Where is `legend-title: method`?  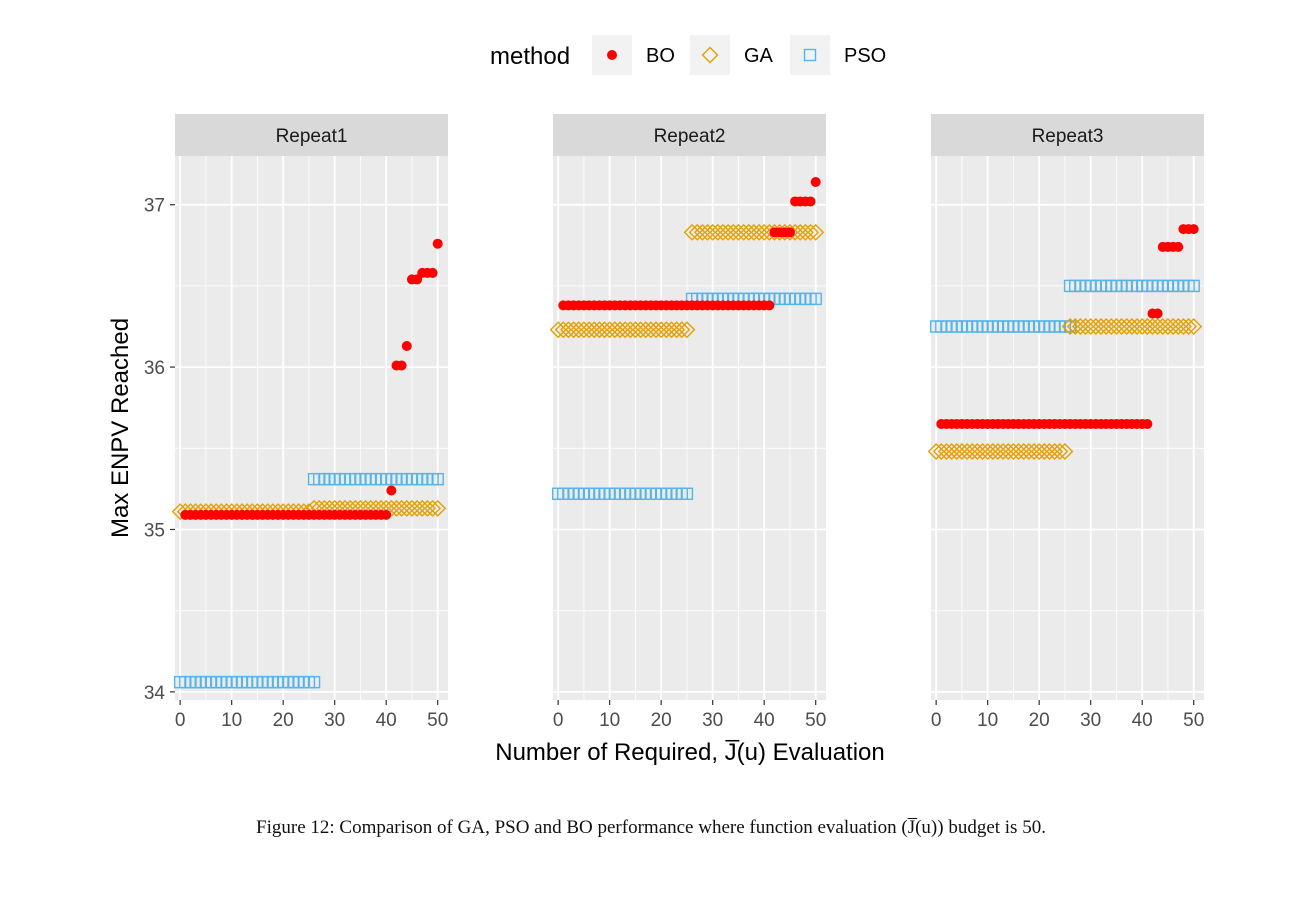
legend-title: method is located at coordinates (530, 56).